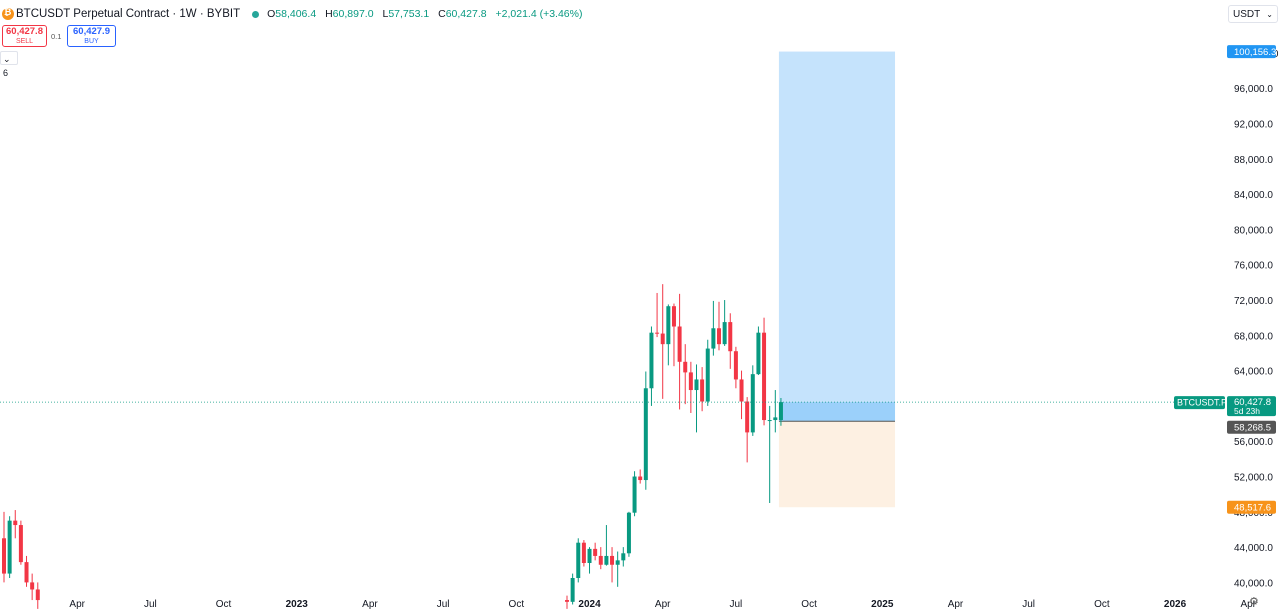 The height and width of the screenshot is (610, 1280). Describe the element at coordinates (1254, 602) in the screenshot. I see `gear-icon: ⚙` at that location.